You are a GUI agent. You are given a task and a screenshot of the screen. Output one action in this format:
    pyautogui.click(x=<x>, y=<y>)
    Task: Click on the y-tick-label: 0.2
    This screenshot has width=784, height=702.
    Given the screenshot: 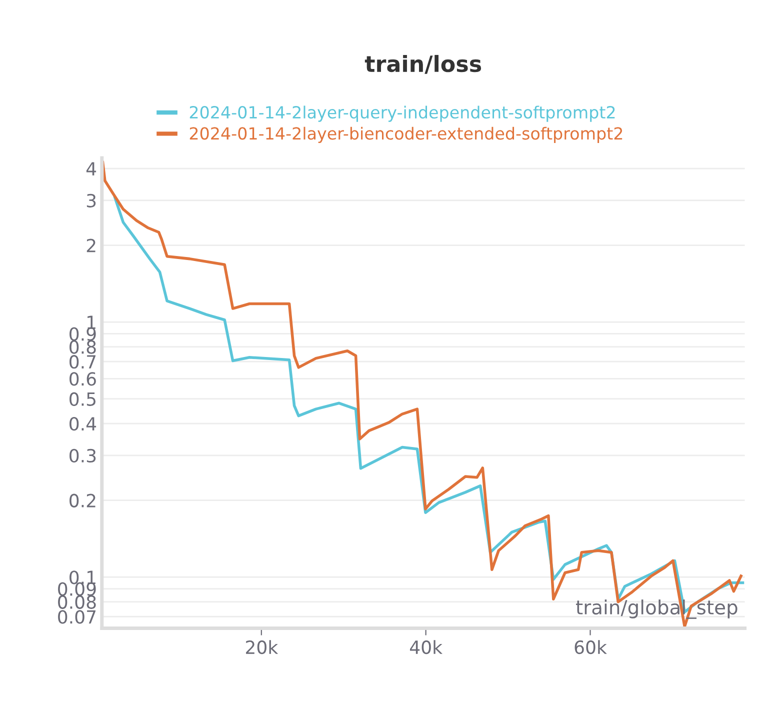 What is the action you would take?
    pyautogui.click(x=83, y=501)
    